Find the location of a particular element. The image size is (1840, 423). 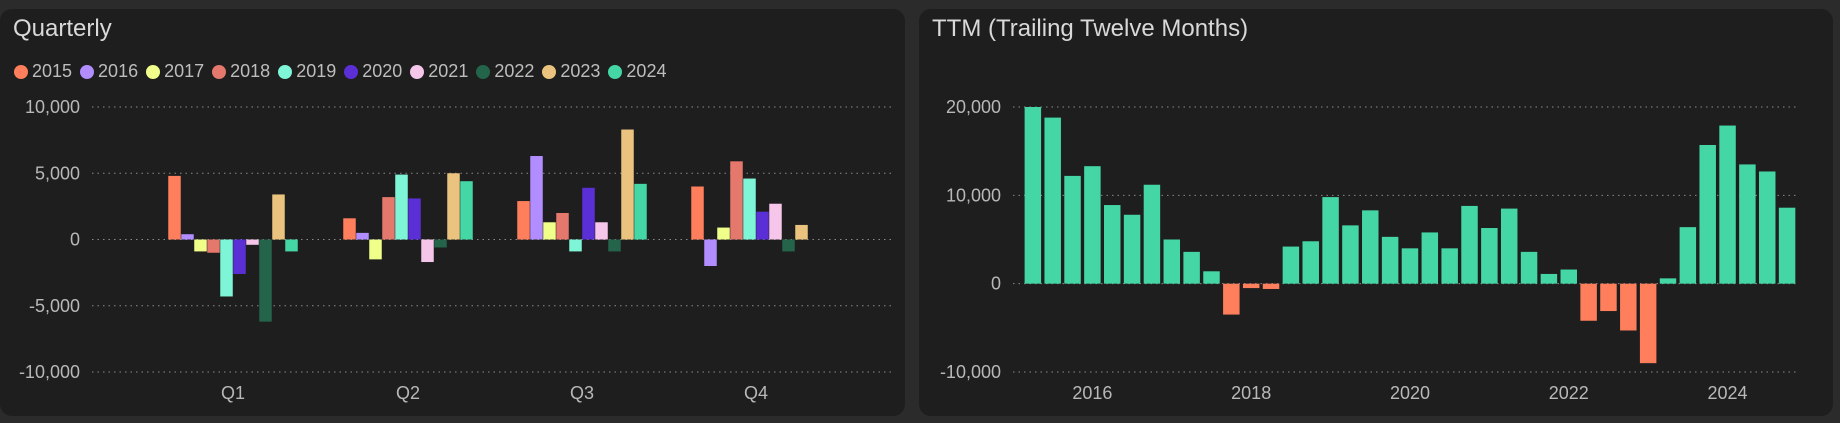

bar-q1-2021 is located at coordinates (252, 242).